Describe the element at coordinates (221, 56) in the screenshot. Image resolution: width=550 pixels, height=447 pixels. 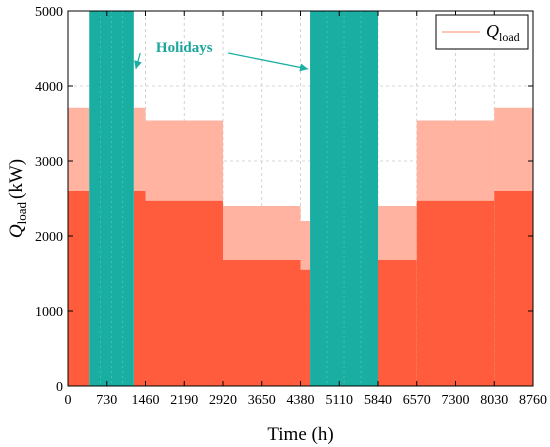
I see `holidays-annotation: Holidays` at that location.